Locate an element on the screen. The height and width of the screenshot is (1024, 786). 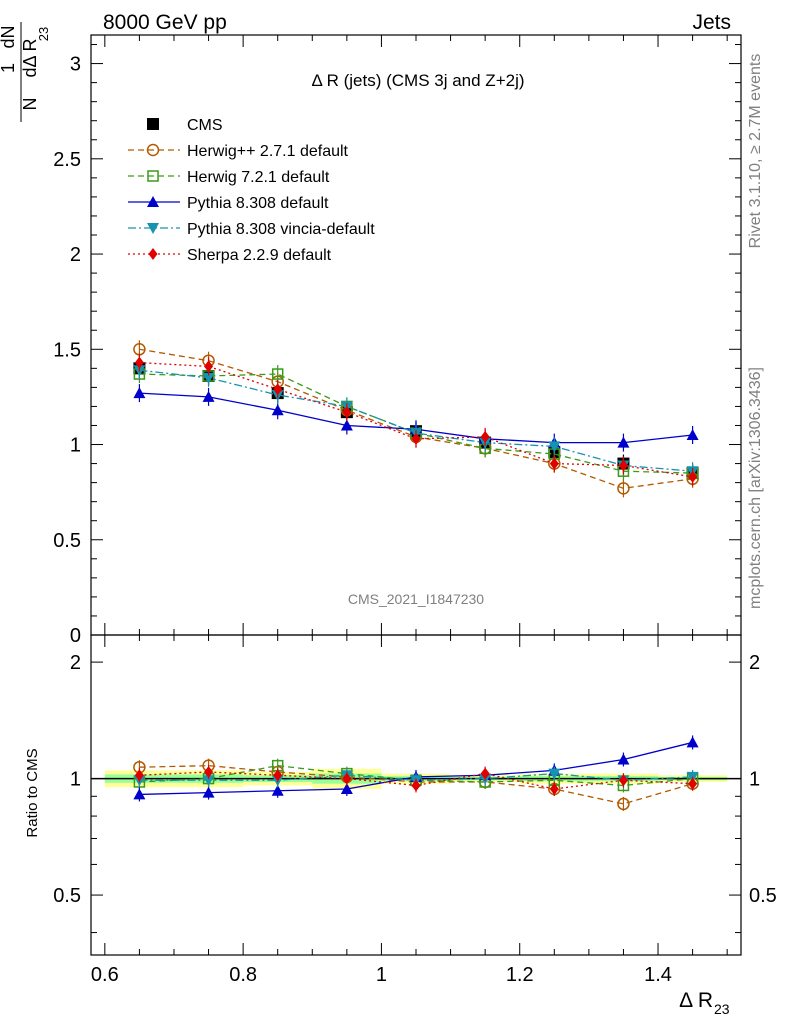
legend-label: Pythia 8.308 default is located at coordinates (258, 203).